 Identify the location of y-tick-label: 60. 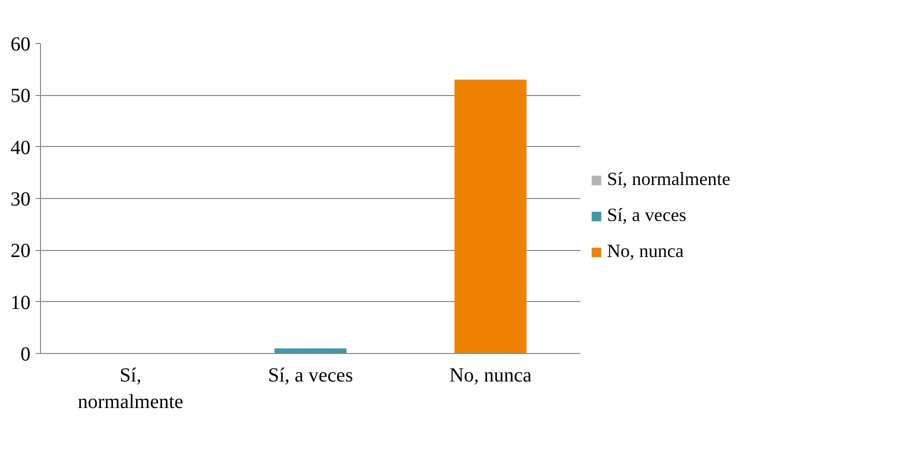
(20, 45).